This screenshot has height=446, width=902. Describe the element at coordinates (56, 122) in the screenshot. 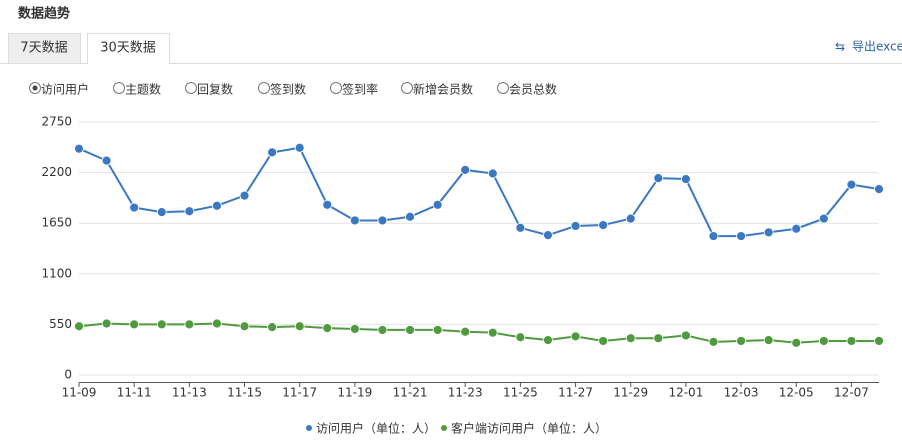

I see `y-tick-label: 2750` at that location.